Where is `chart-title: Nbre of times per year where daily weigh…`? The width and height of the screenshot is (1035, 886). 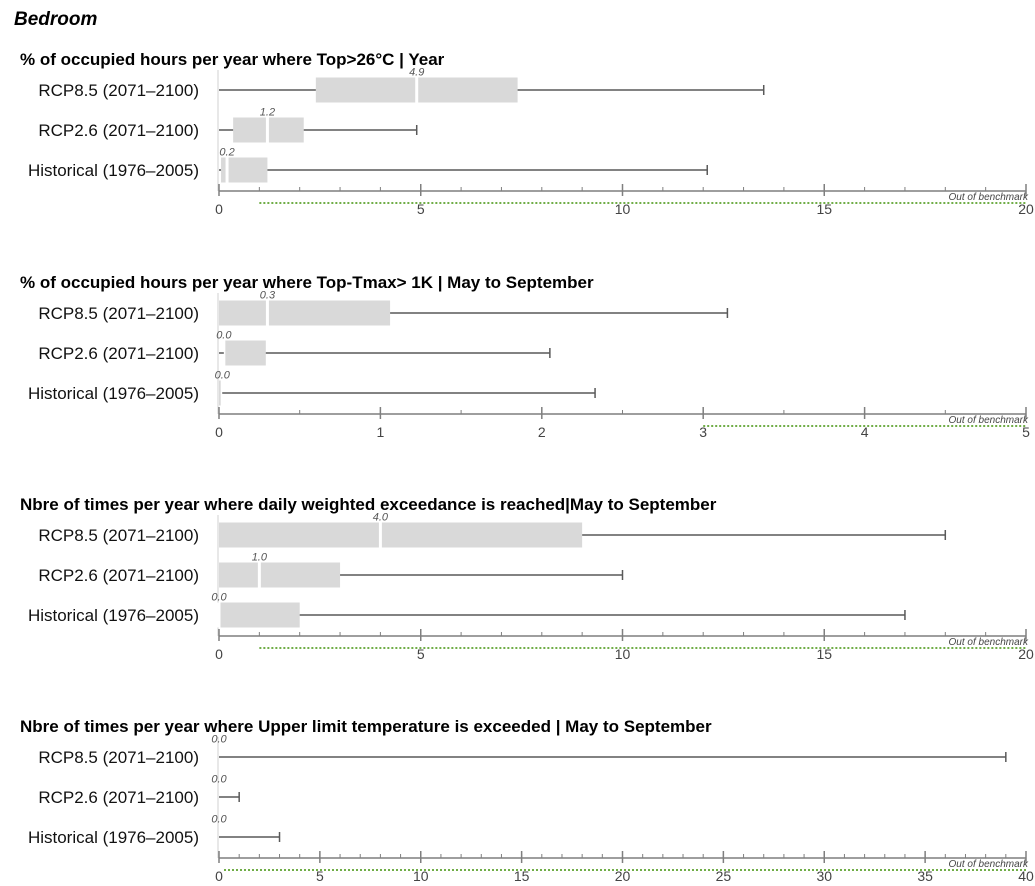
chart-title: Nbre of times per year where daily weigh… is located at coordinates (368, 504).